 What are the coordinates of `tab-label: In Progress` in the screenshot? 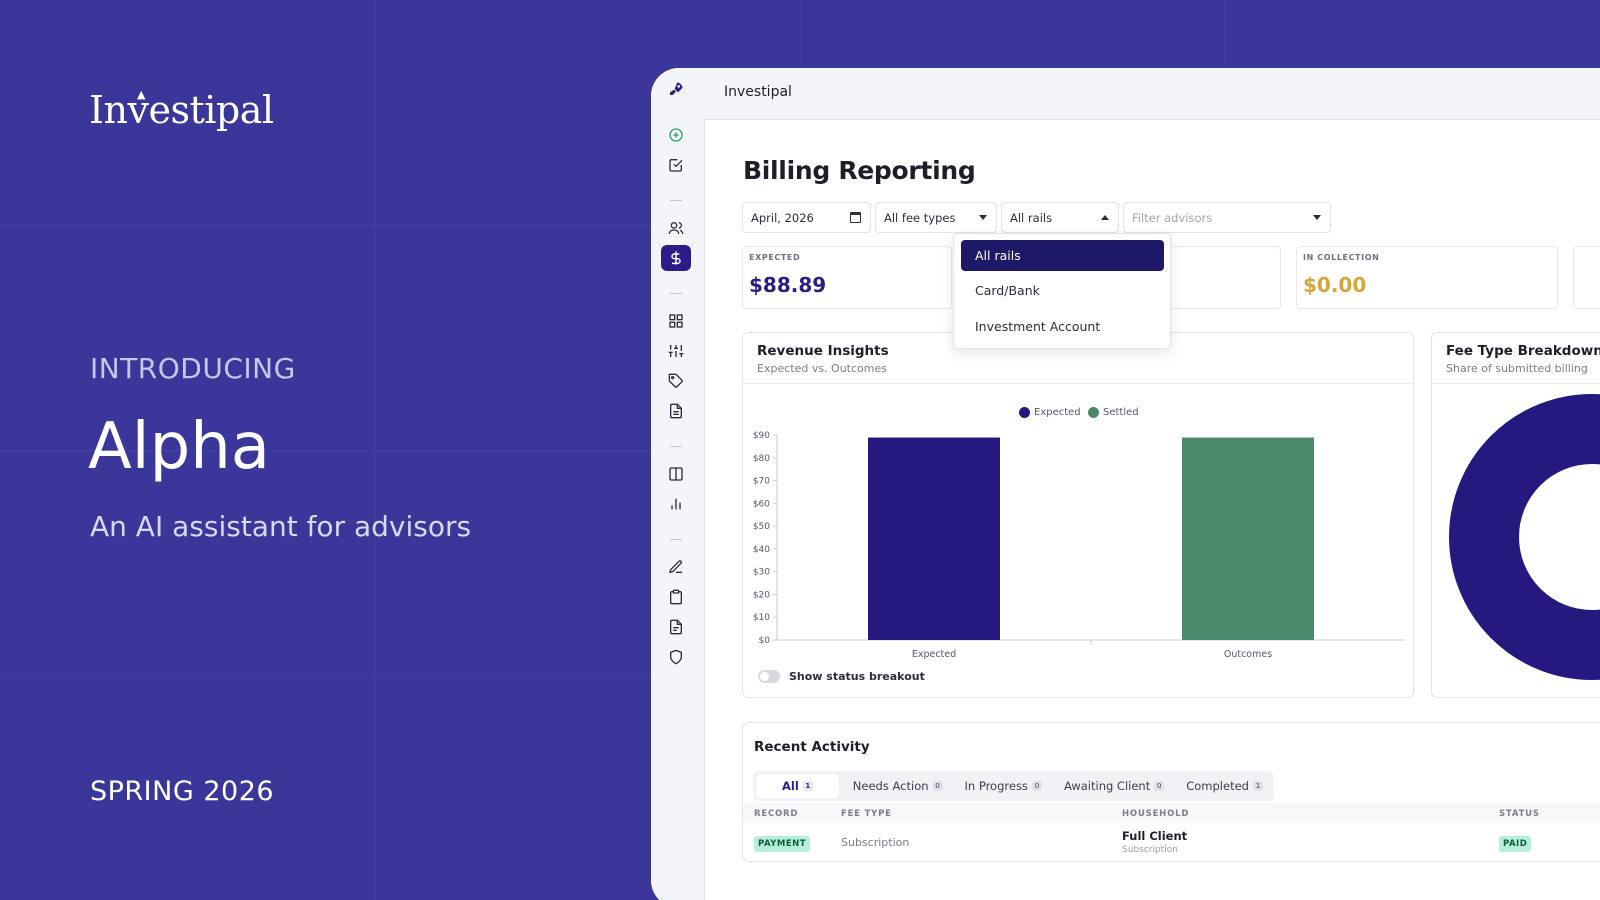 It's located at (996, 786).